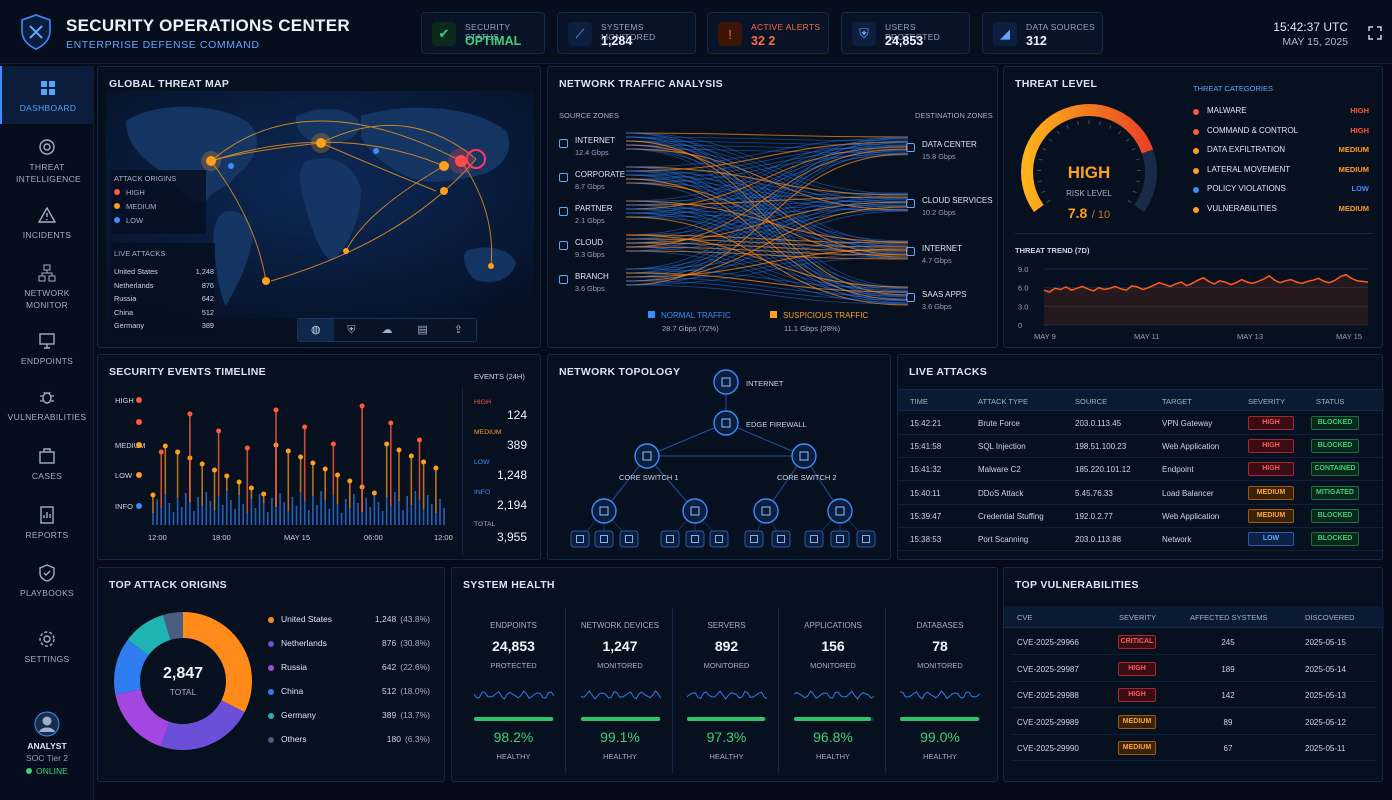 Image resolution: width=1392 pixels, height=800 pixels. What do you see at coordinates (1375, 33) in the screenshot?
I see `fullscreen-icon` at bounding box center [1375, 33].